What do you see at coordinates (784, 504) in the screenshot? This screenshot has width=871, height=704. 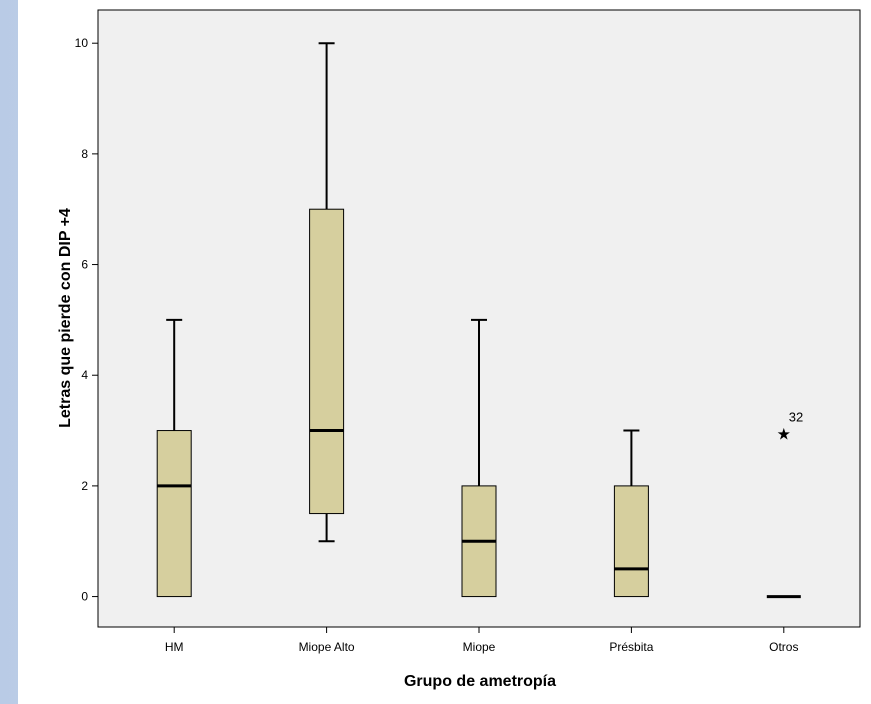 I see `box-group: ★32` at bounding box center [784, 504].